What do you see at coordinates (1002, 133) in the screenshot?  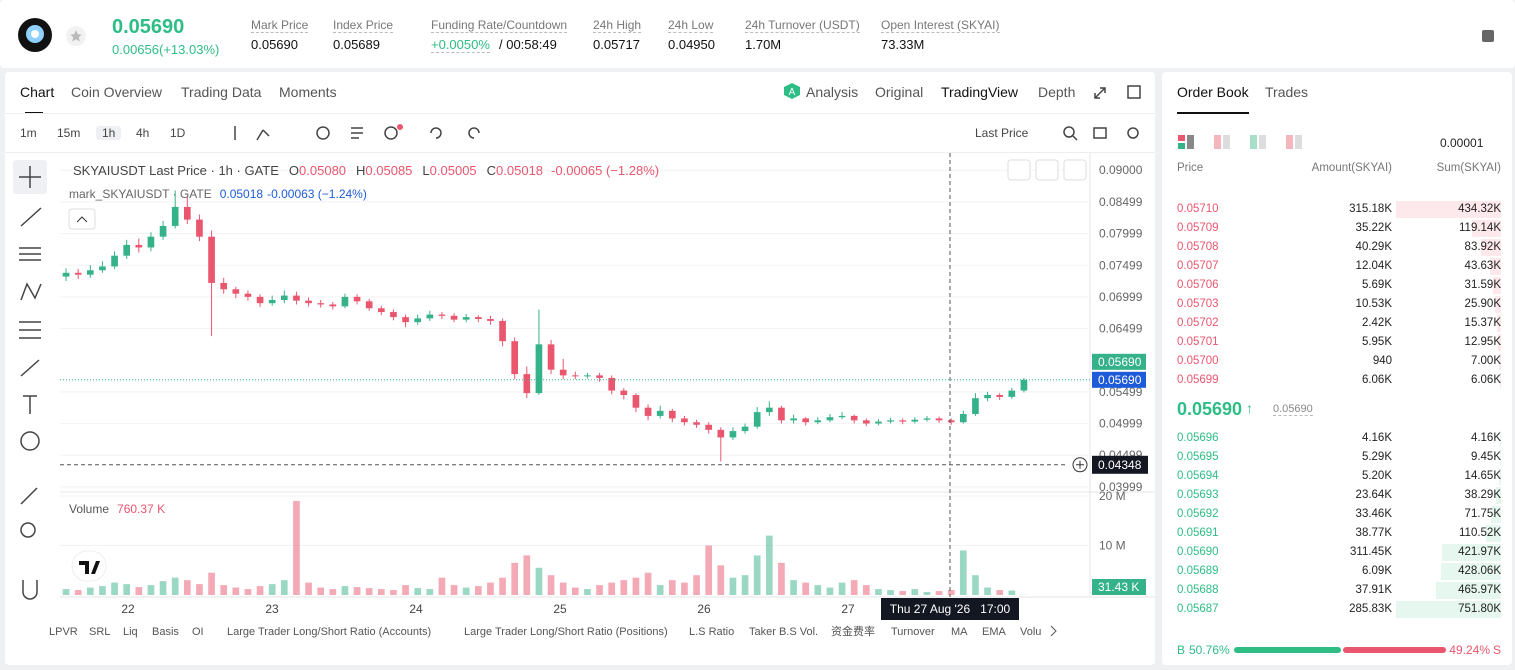 I see `price-source: Last Price` at bounding box center [1002, 133].